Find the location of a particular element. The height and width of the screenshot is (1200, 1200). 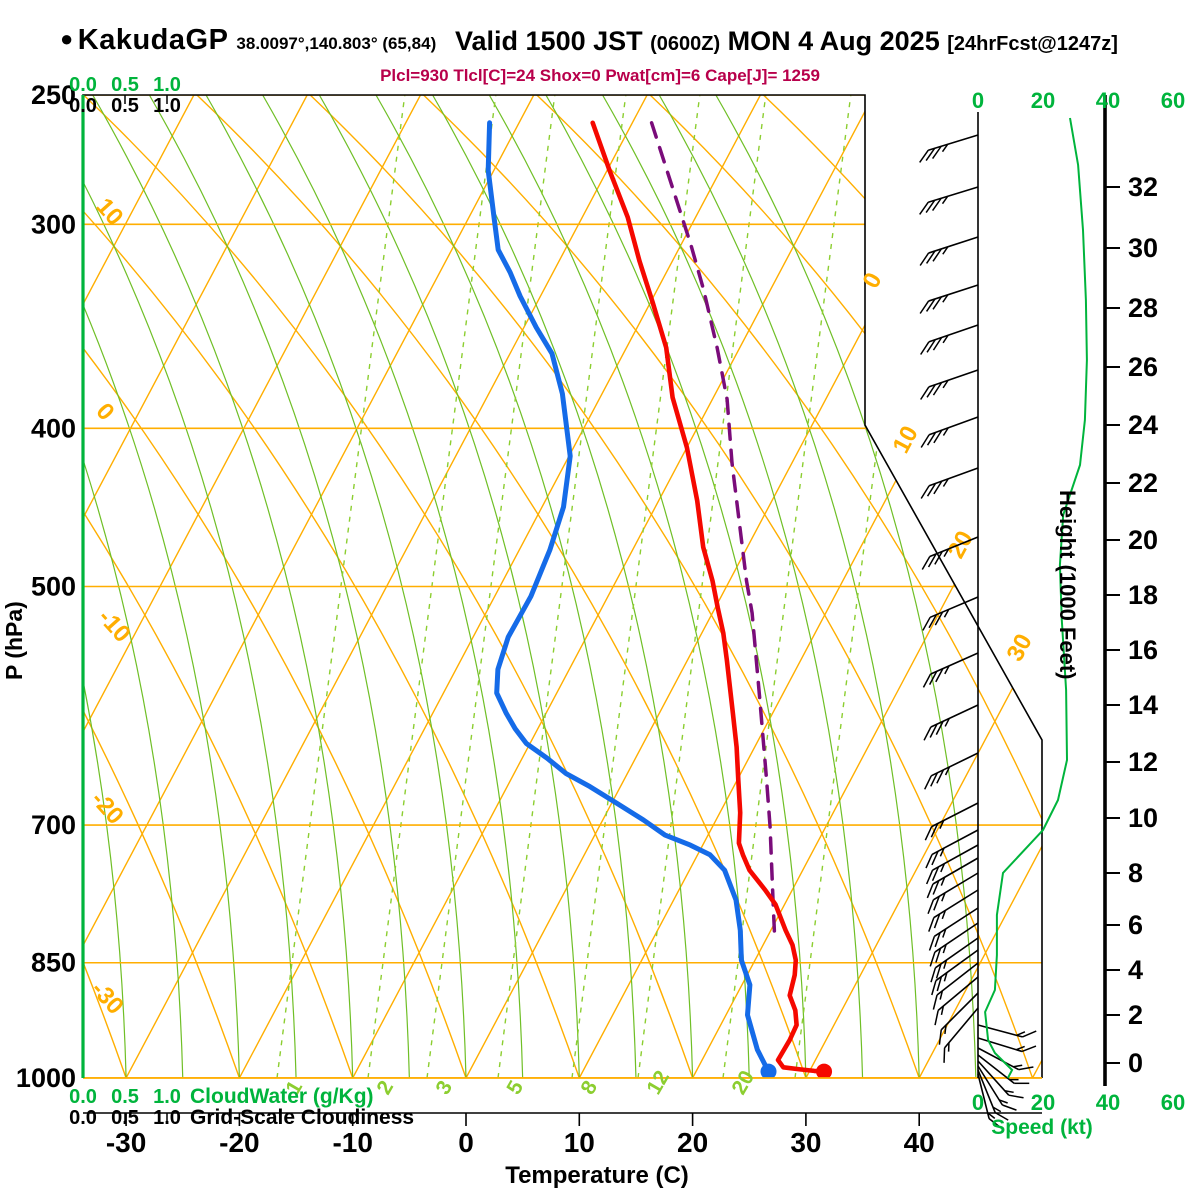

station-coordinates: 38.0097°,140.803° (65,84) is located at coordinates (336, 43).